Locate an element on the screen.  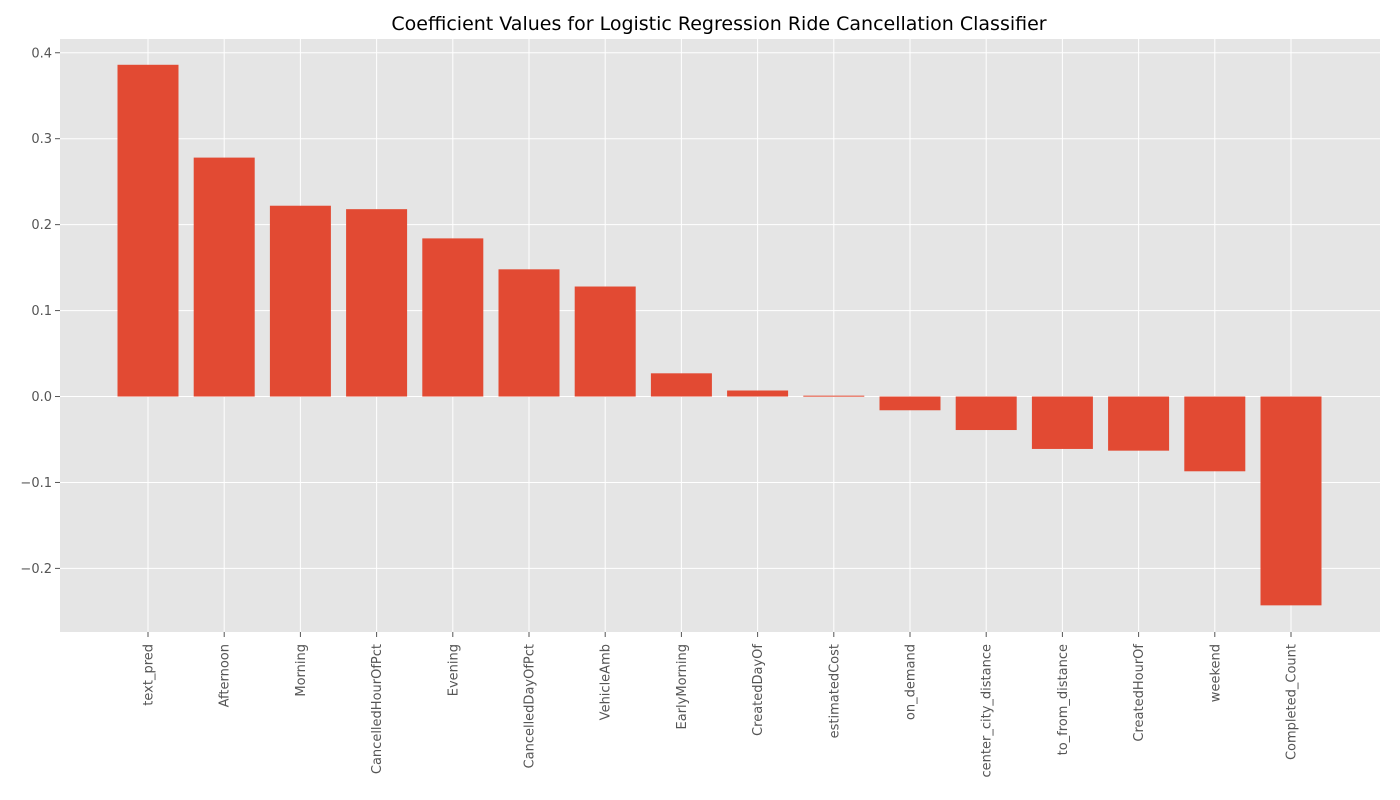
y-tick-label: 0.1 is located at coordinates (41, 311).